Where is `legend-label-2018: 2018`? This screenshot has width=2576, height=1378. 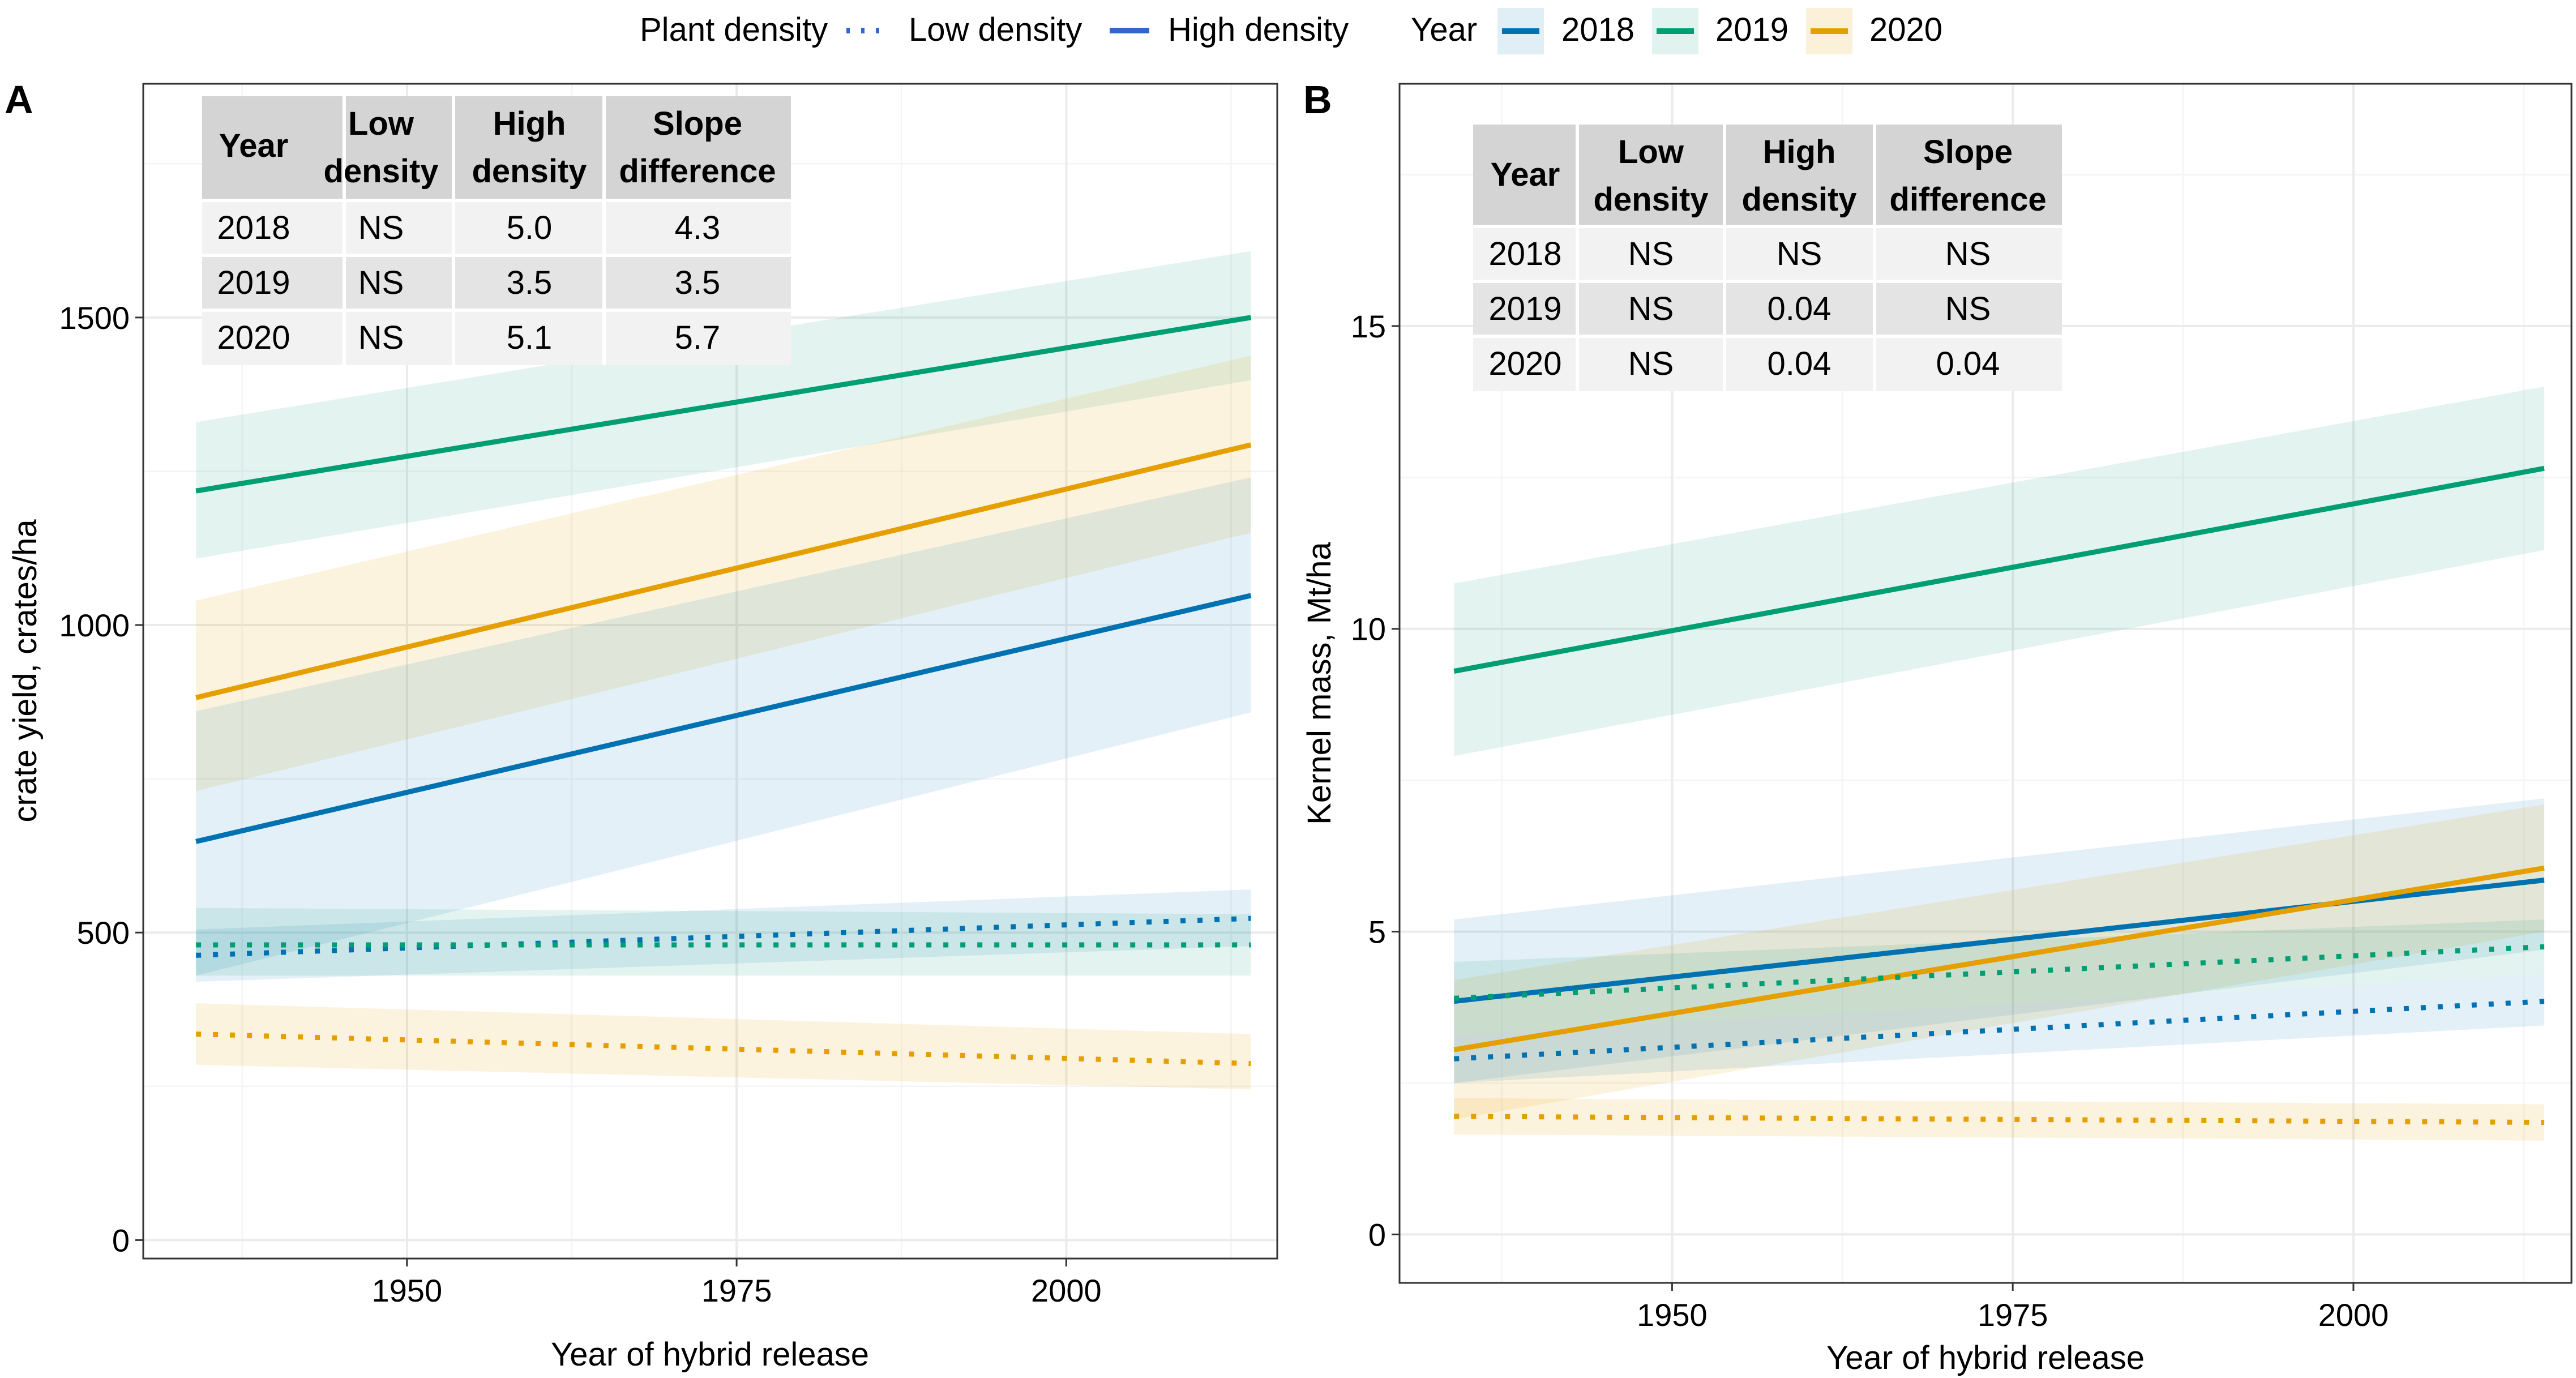
legend-label-2018: 2018 is located at coordinates (1597, 29).